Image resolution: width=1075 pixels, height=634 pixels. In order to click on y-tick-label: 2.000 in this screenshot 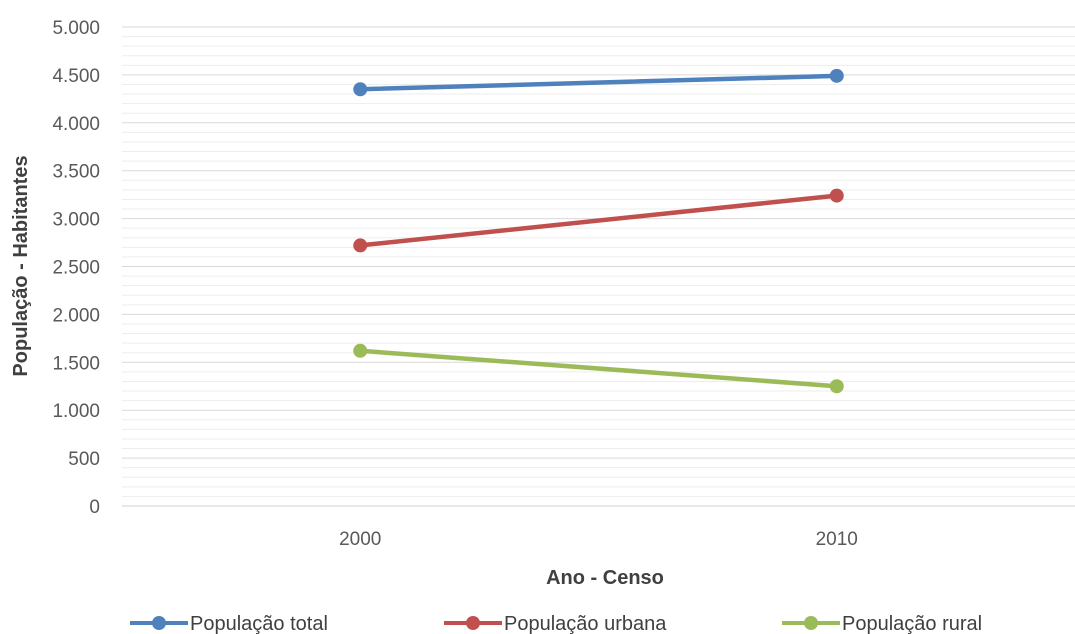, I will do `click(76, 315)`.